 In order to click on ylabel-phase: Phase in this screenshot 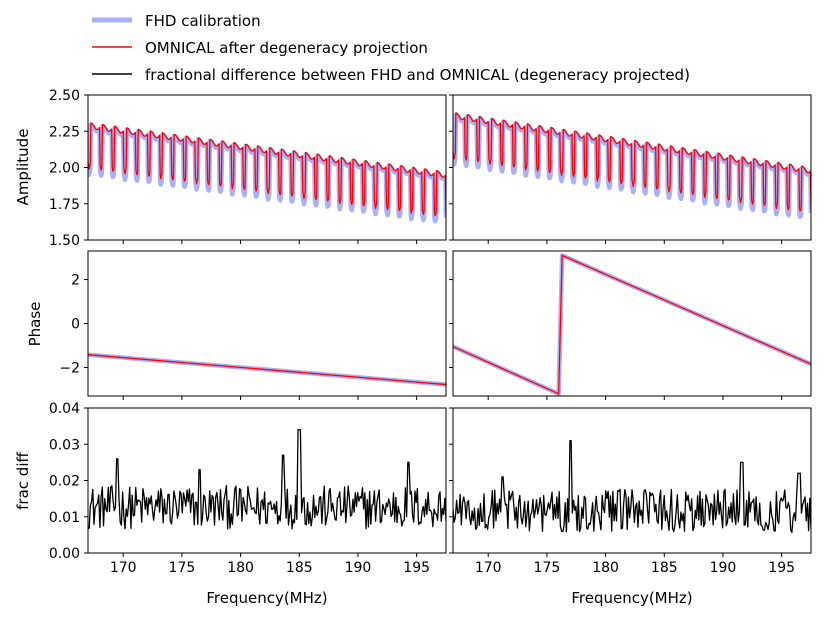, I will do `click(35, 324)`.